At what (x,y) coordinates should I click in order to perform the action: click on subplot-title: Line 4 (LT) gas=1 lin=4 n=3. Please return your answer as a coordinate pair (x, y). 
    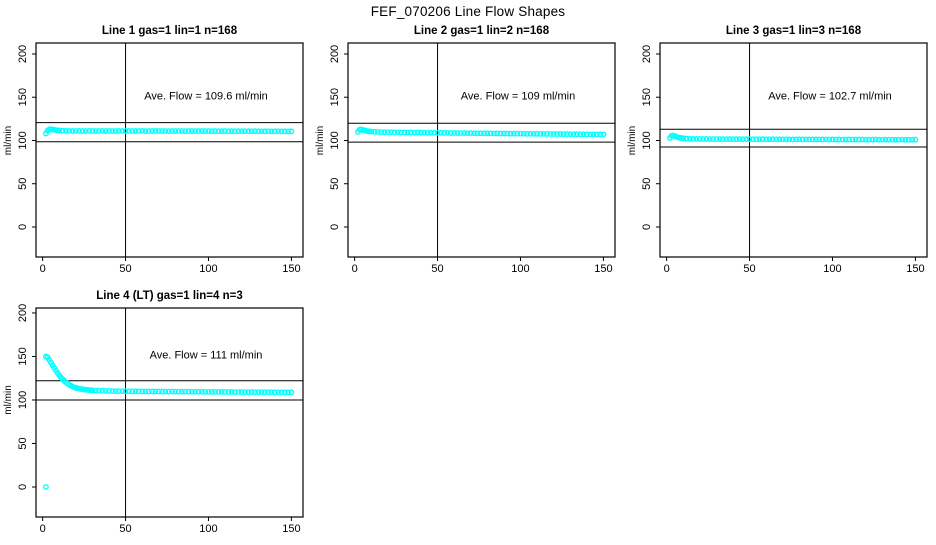
    Looking at the image, I should click on (169, 296).